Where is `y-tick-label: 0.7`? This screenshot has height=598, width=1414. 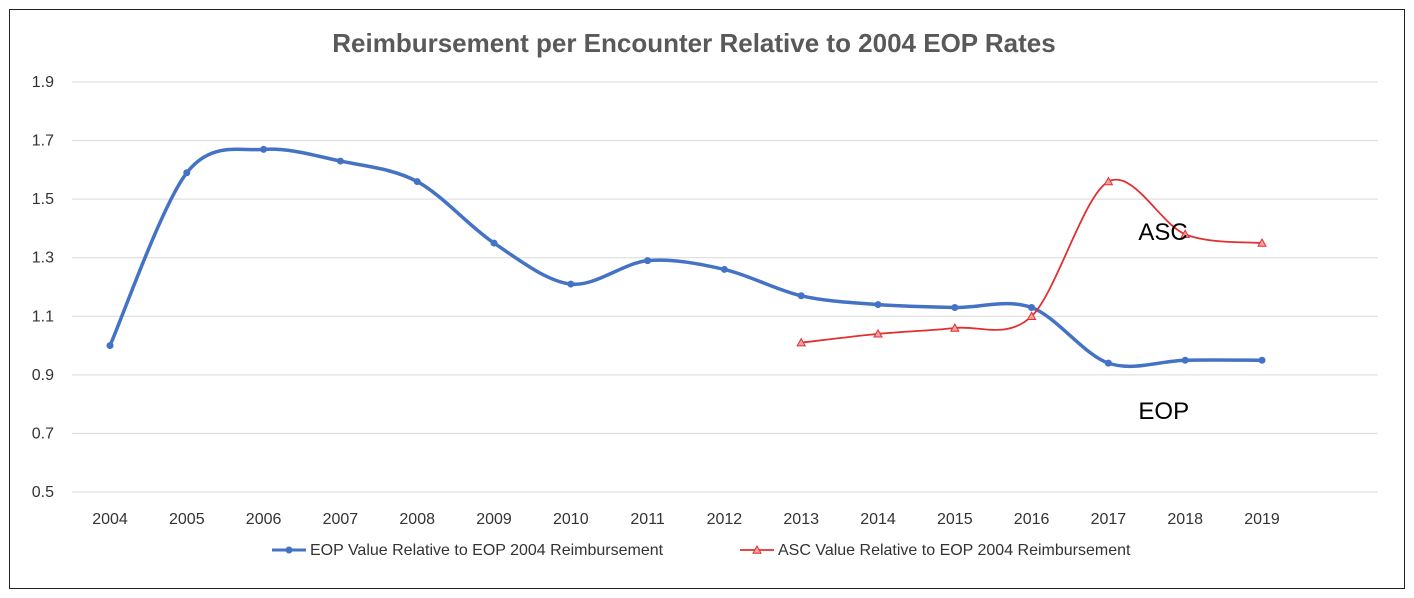 y-tick-label: 0.7 is located at coordinates (43, 433).